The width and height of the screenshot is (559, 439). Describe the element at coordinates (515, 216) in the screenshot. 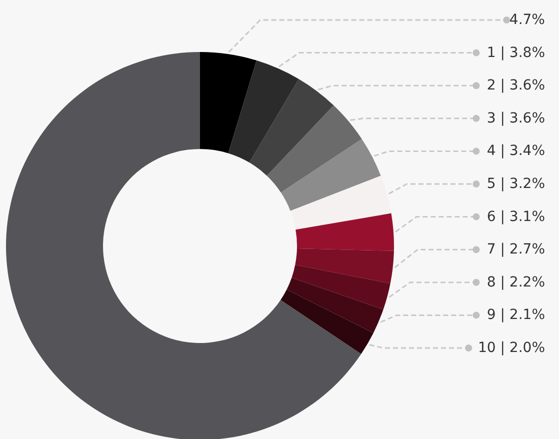

I see `slice-label: 6 | 3.1%` at that location.